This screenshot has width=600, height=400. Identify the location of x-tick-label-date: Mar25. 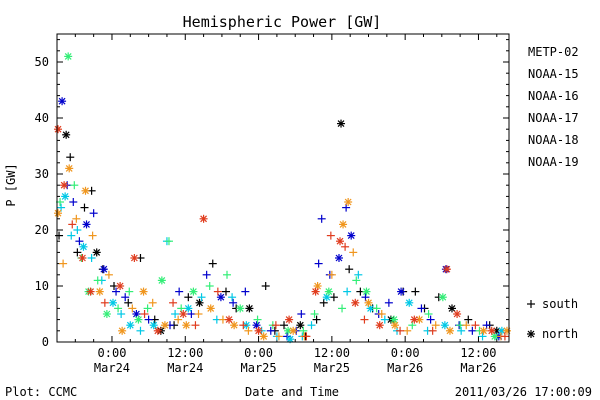
(259, 368).